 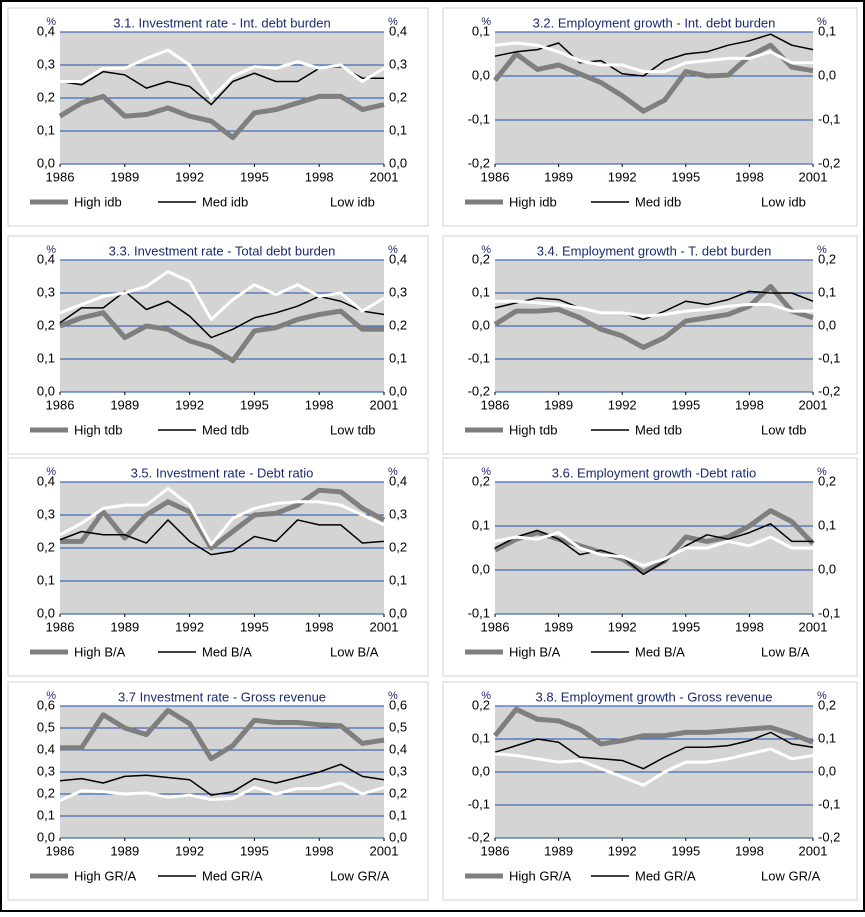 I want to click on y-tick-label: -0,2, so click(x=479, y=162).